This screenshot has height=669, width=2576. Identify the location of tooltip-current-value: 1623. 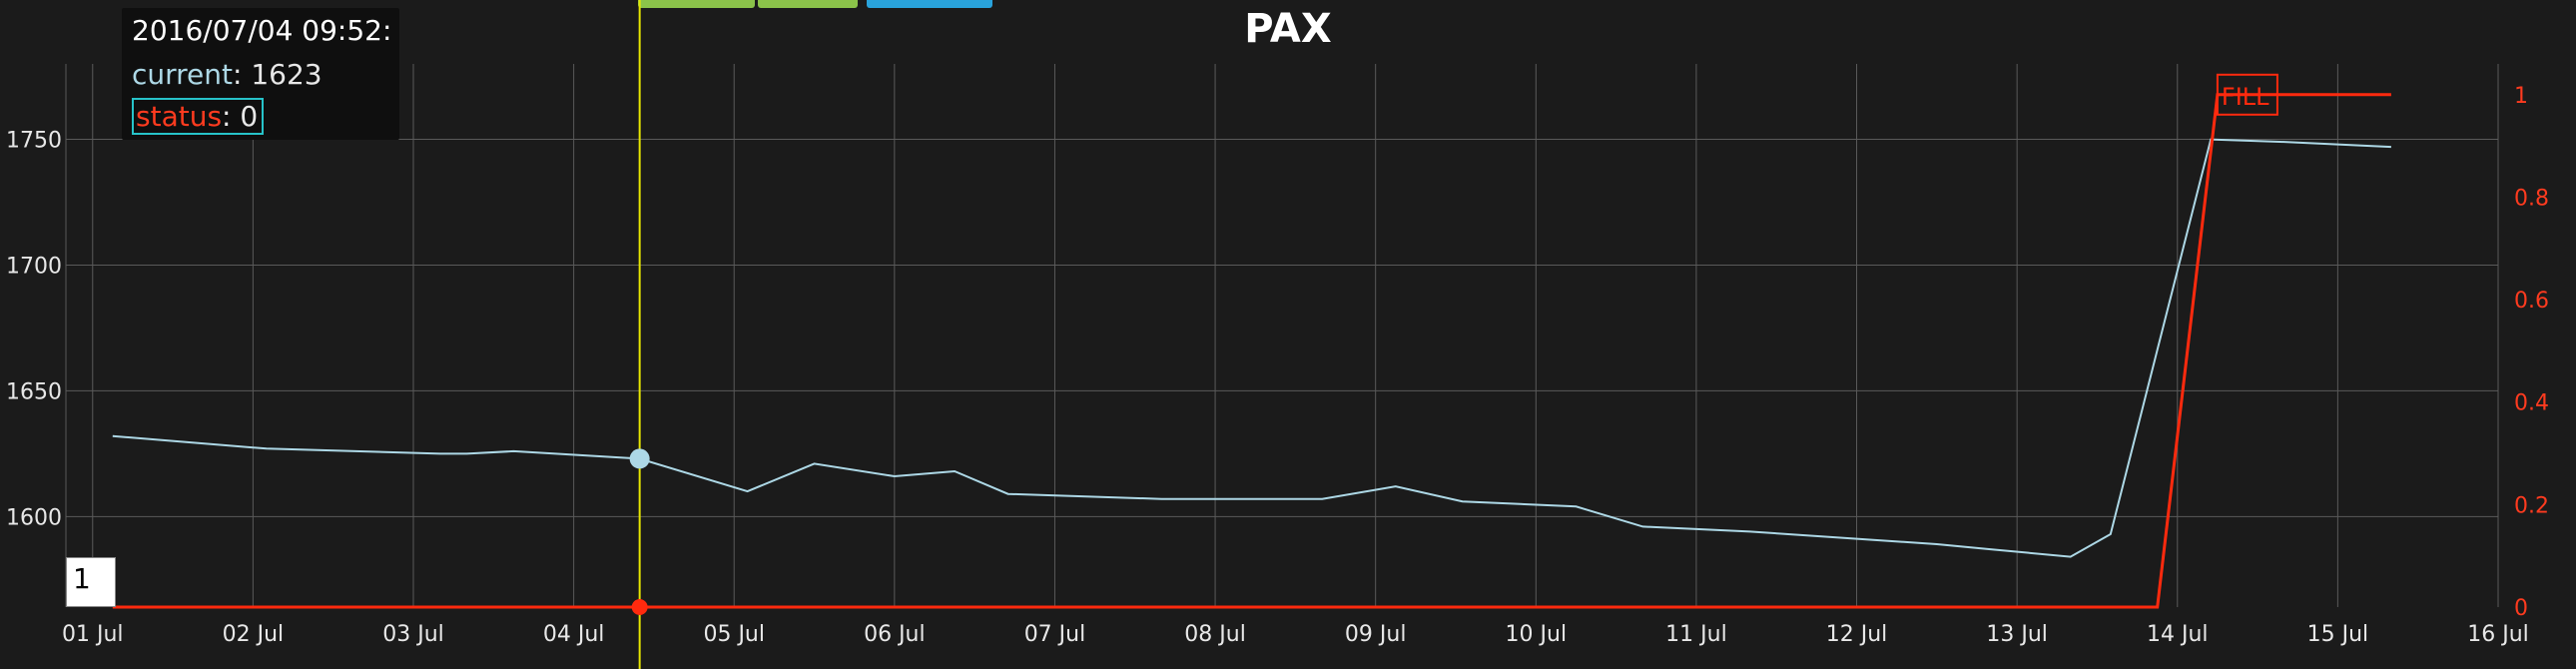
(286, 75).